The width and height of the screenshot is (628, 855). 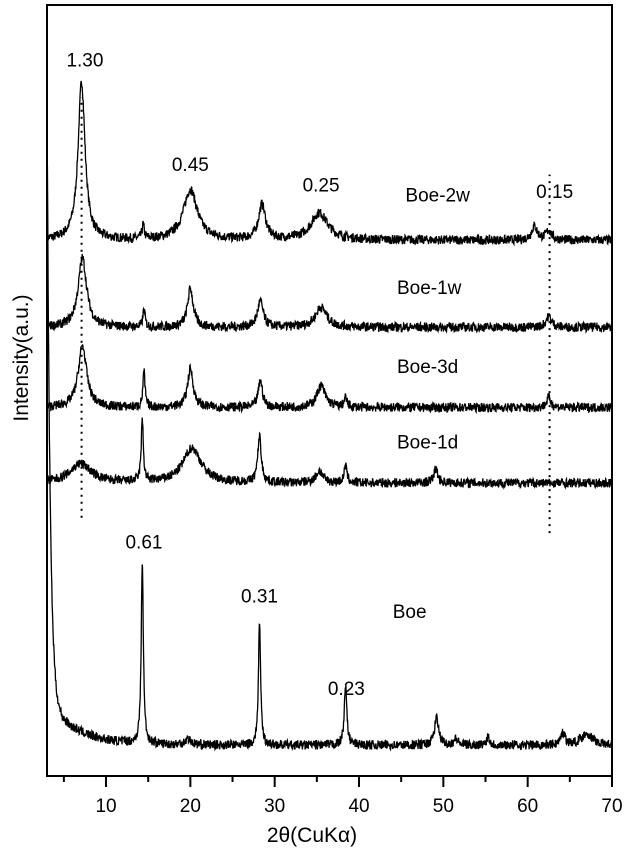 I want to click on x-tick-label: 10, so click(x=105, y=806).